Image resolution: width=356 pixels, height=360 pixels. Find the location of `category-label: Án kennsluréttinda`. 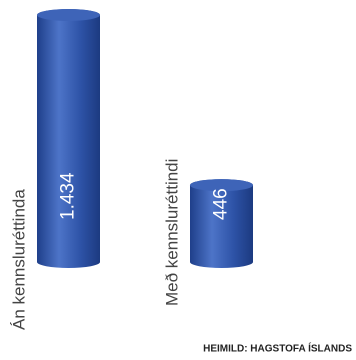

category-label: Án kennsluréttinda is located at coordinates (18, 259).